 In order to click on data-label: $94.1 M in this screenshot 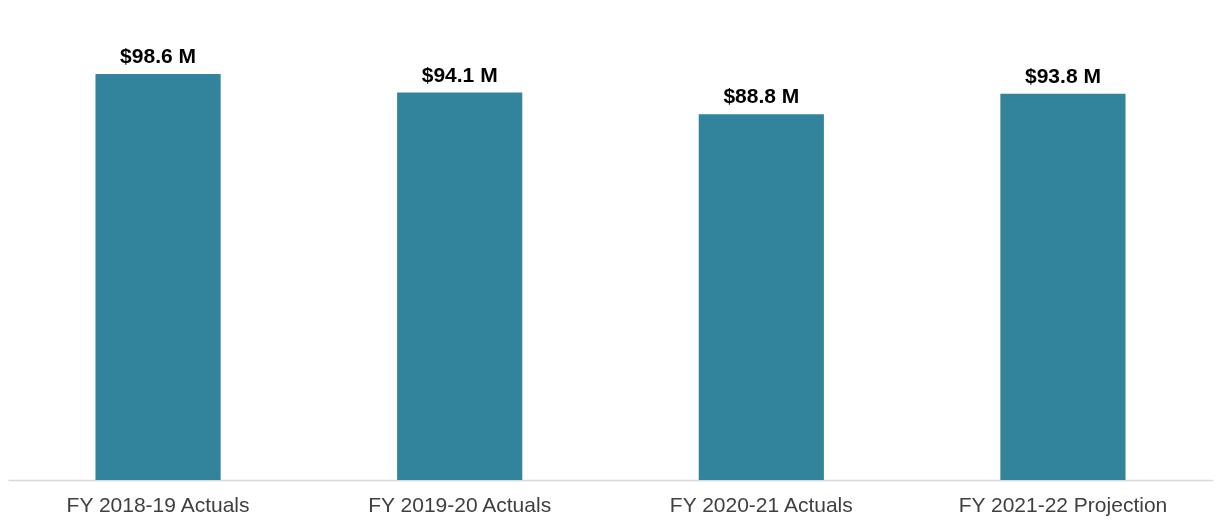, I will do `click(459, 74)`.